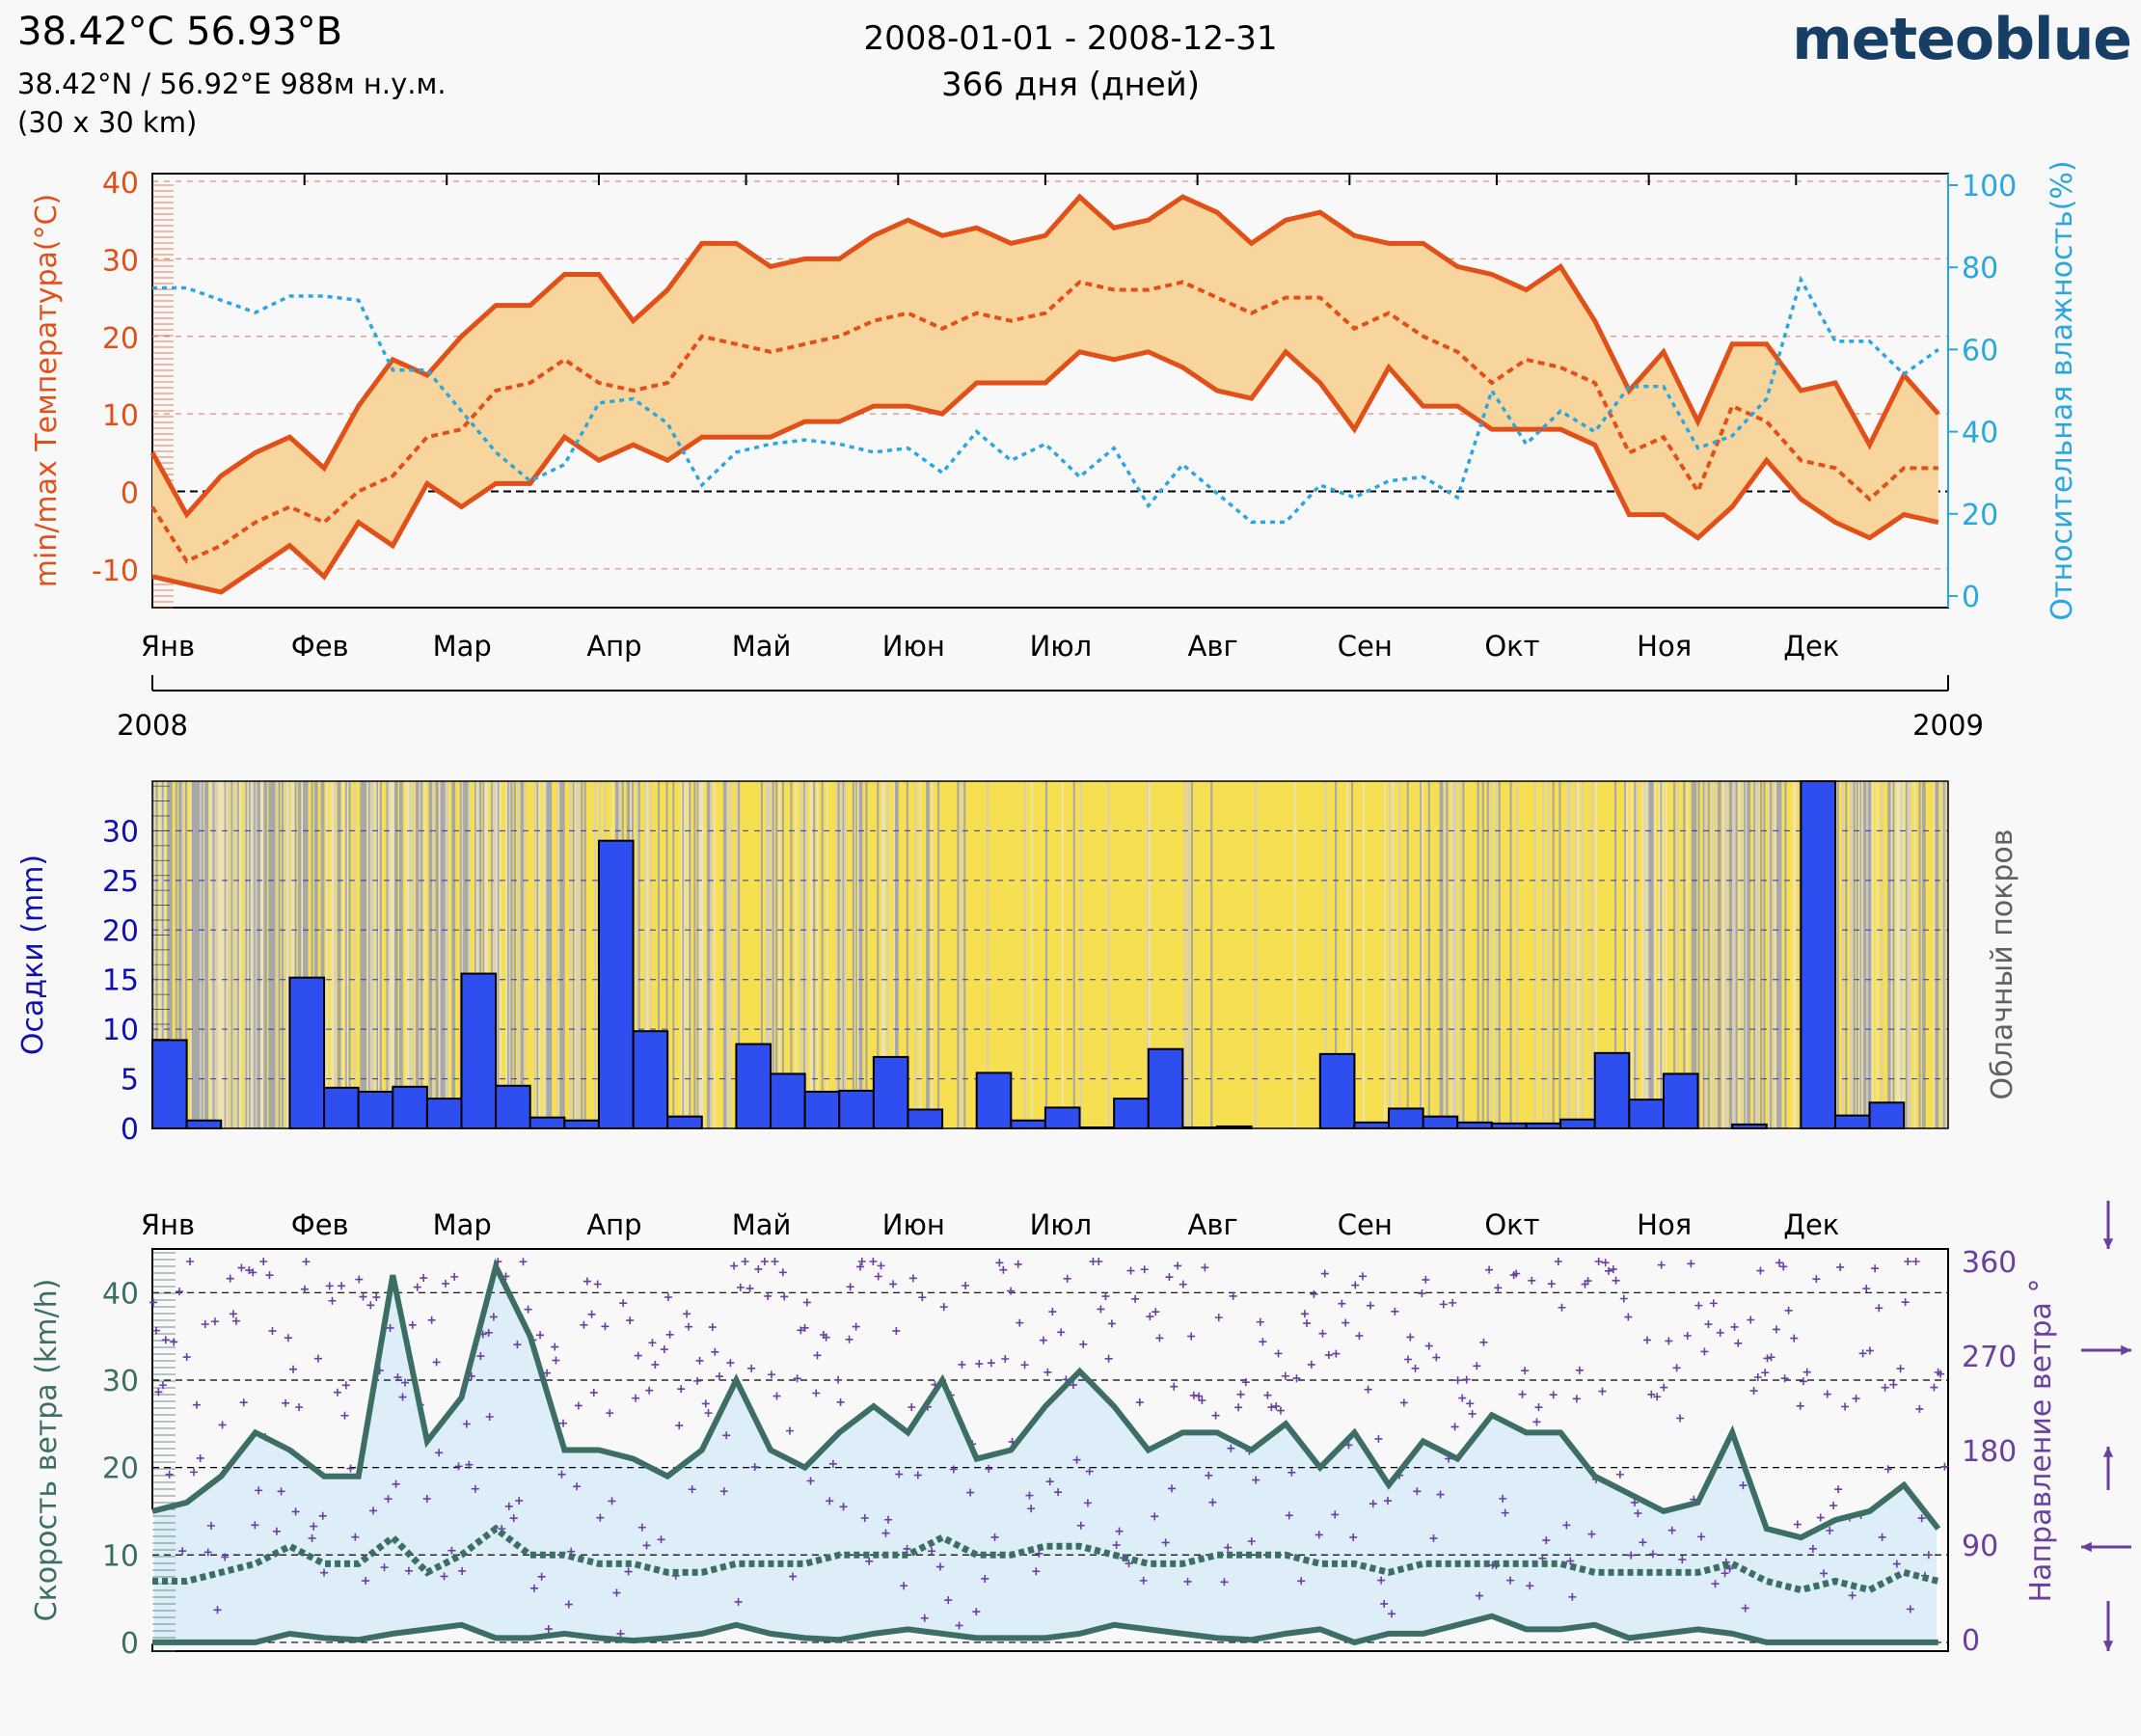 The width and height of the screenshot is (2141, 1736). Describe the element at coordinates (1044, 422) in the screenshot. I see `temperature-mean-line` at that location.